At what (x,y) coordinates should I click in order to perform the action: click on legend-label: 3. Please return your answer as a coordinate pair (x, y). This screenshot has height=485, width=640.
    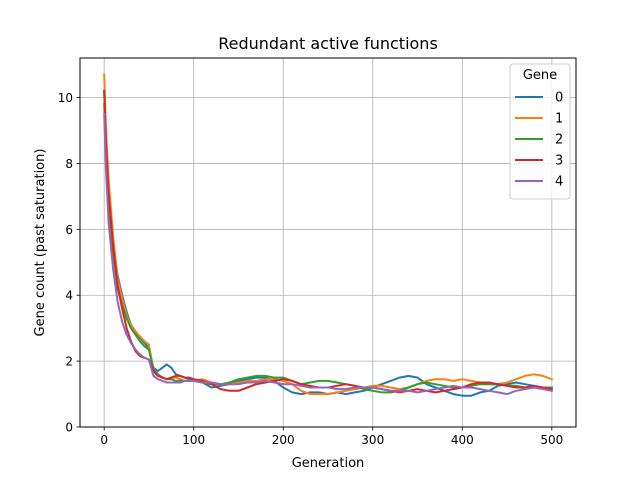
    Looking at the image, I should click on (559, 161).